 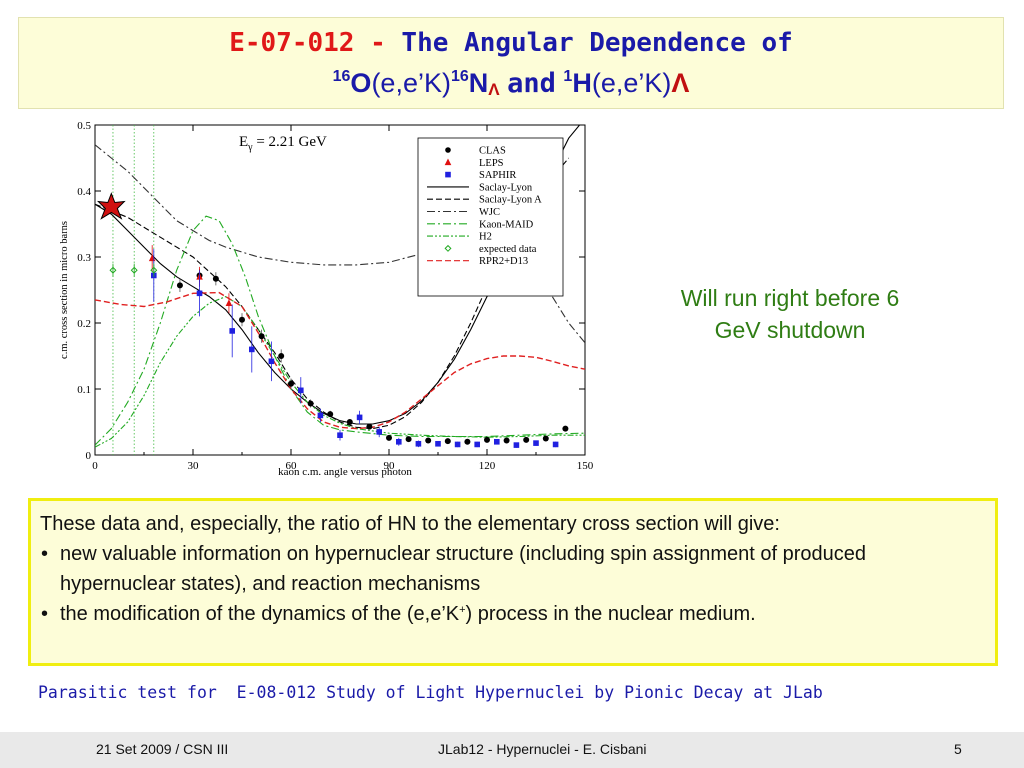 What do you see at coordinates (503, 261) in the screenshot?
I see `legend-label: RPR2+D13` at bounding box center [503, 261].